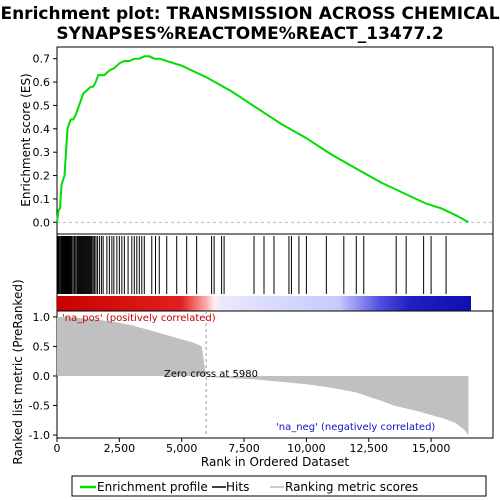  I want to click on rank-y-tick-label: -0.5, so click(39, 406).